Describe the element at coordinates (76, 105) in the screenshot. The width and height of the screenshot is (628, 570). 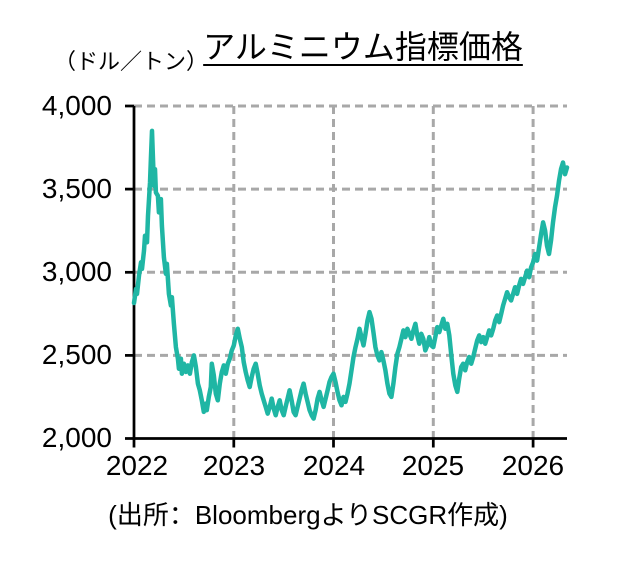
I see `y-tick-label-4000: 4,000` at that location.